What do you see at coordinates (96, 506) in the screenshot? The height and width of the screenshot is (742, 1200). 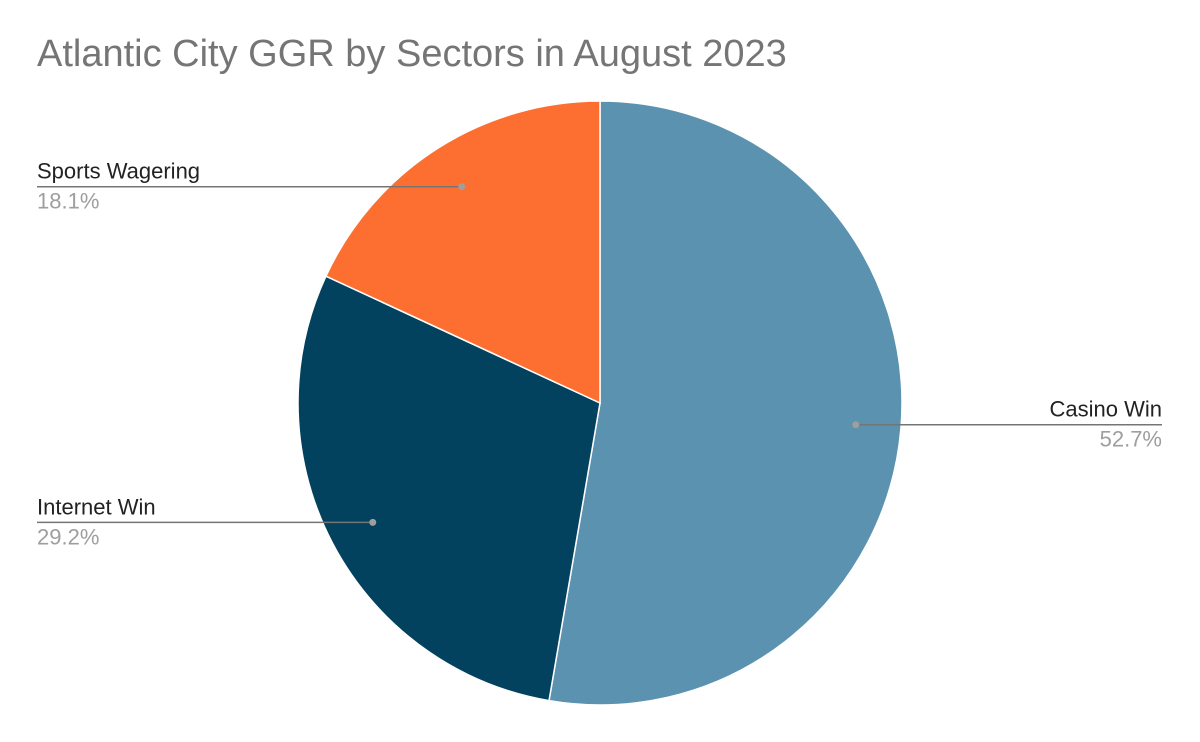 I see `slice-label-internet-win: Internet Win` at bounding box center [96, 506].